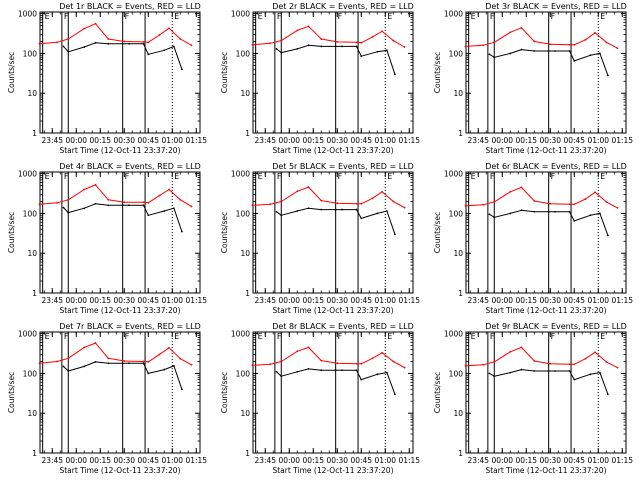 The image size is (640, 480). Describe the element at coordinates (556, 6) in the screenshot. I see `chart-title: Det 3r BLACK = Events, RED = LLD` at that location.